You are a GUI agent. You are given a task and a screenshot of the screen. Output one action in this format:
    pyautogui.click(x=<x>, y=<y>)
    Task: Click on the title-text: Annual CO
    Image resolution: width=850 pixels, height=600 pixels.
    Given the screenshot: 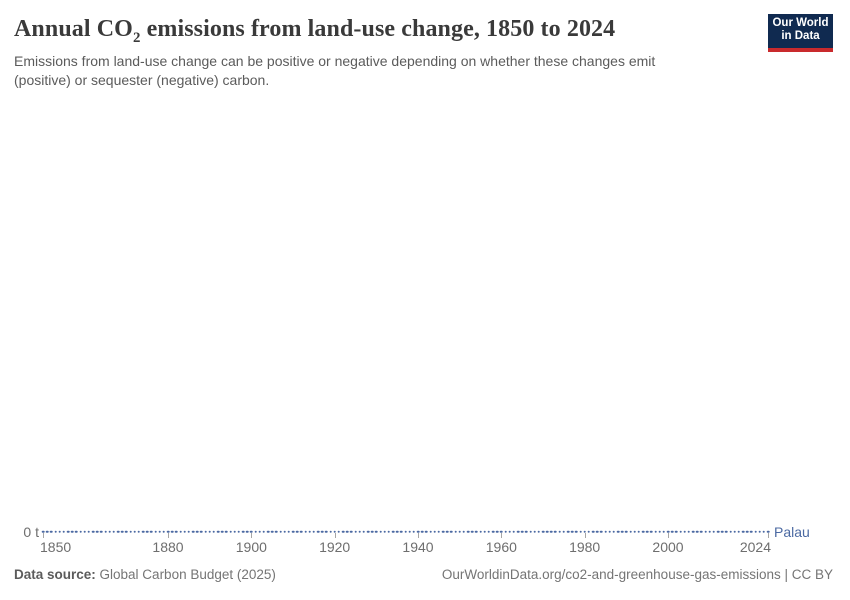 What is the action you would take?
    pyautogui.click(x=73, y=29)
    